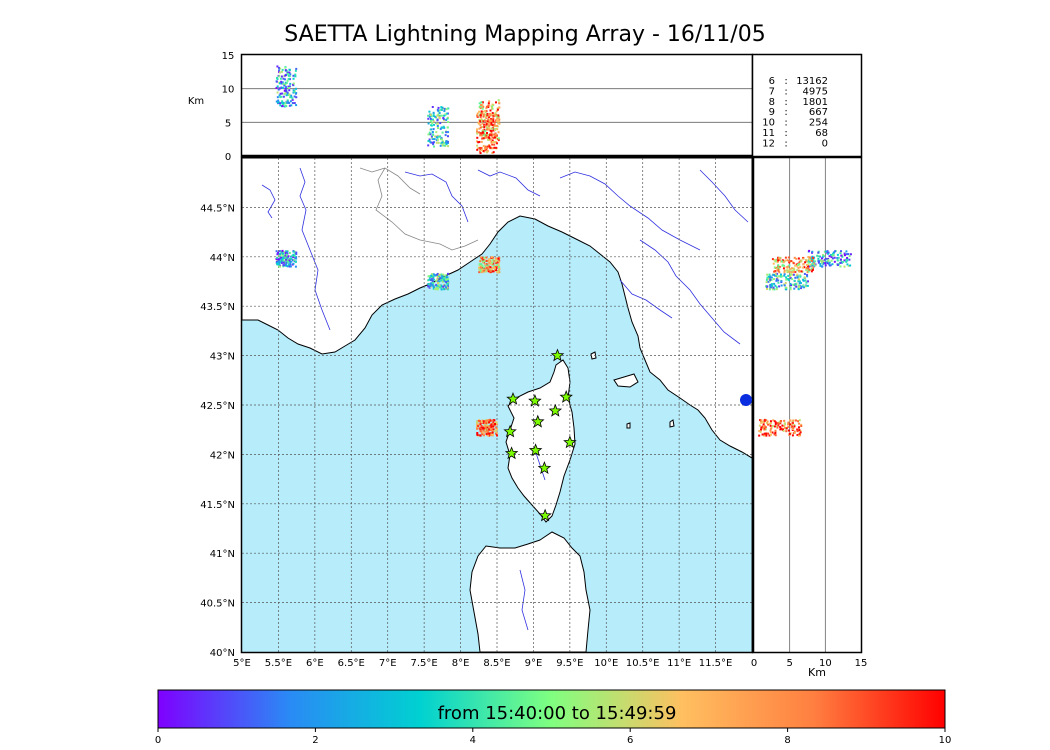  What do you see at coordinates (540, 435) in the screenshot?
I see `lma-stations` at bounding box center [540, 435].